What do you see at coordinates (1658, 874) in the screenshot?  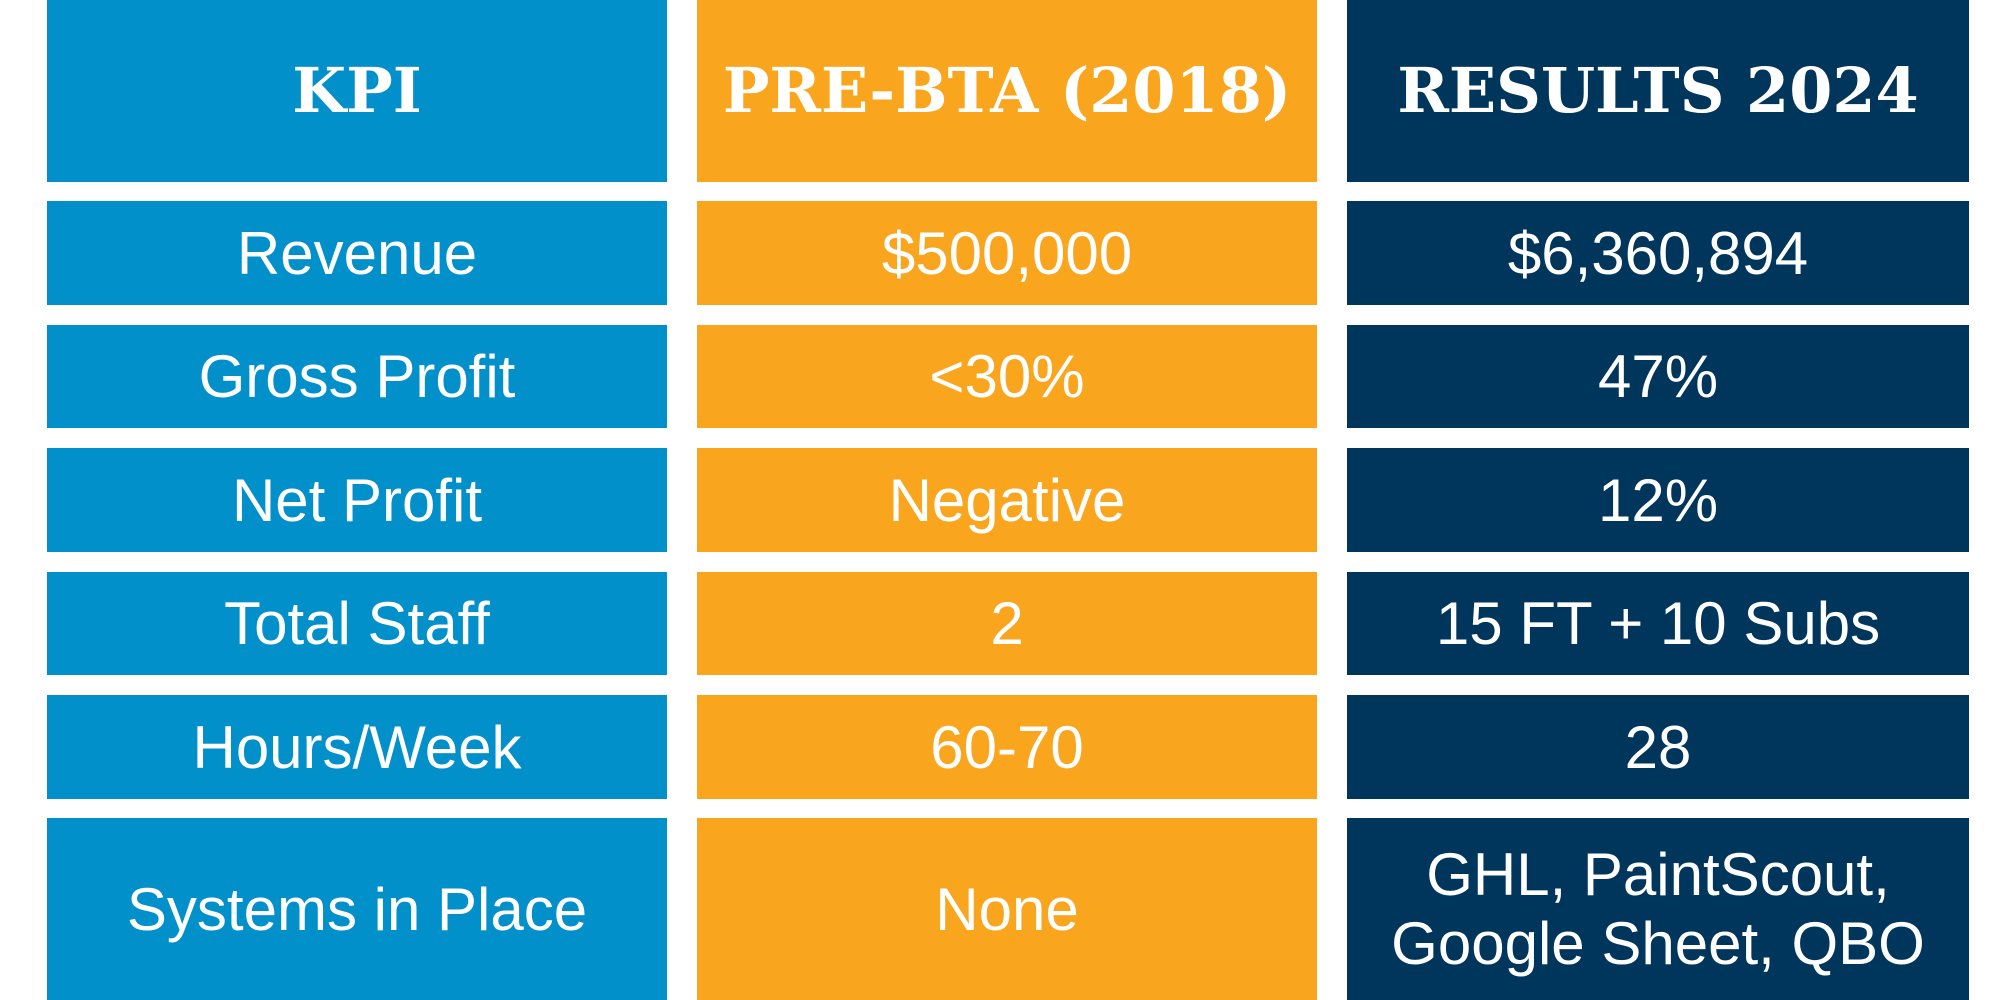 I see `results-systems-line-1: GHL, PaintScout,` at bounding box center [1658, 874].